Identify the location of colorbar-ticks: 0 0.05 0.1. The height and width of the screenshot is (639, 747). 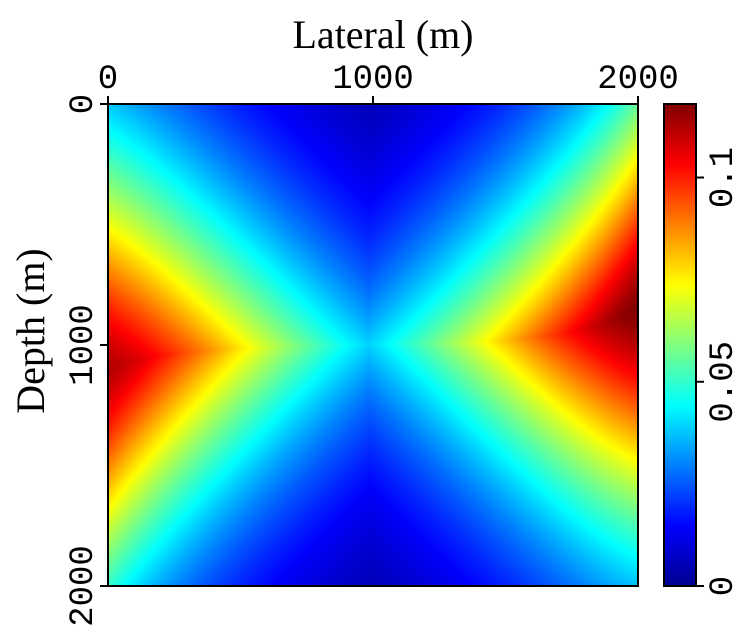
(719, 371).